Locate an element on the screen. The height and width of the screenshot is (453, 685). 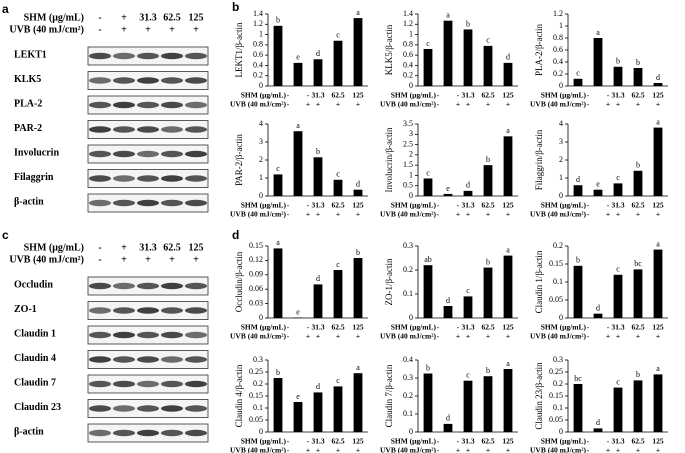
y-tick-label: 0.4 is located at coordinates (558, 61).